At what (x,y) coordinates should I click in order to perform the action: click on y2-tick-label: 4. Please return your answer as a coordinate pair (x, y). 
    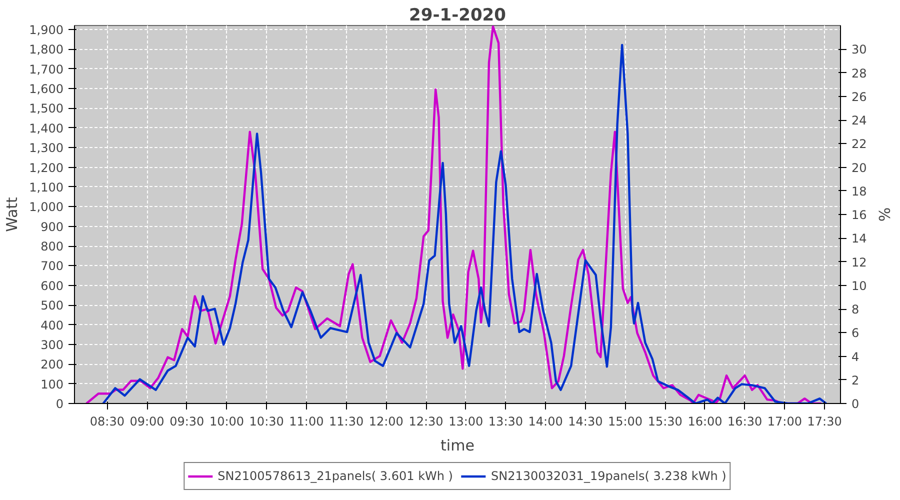
    Looking at the image, I should click on (856, 357).